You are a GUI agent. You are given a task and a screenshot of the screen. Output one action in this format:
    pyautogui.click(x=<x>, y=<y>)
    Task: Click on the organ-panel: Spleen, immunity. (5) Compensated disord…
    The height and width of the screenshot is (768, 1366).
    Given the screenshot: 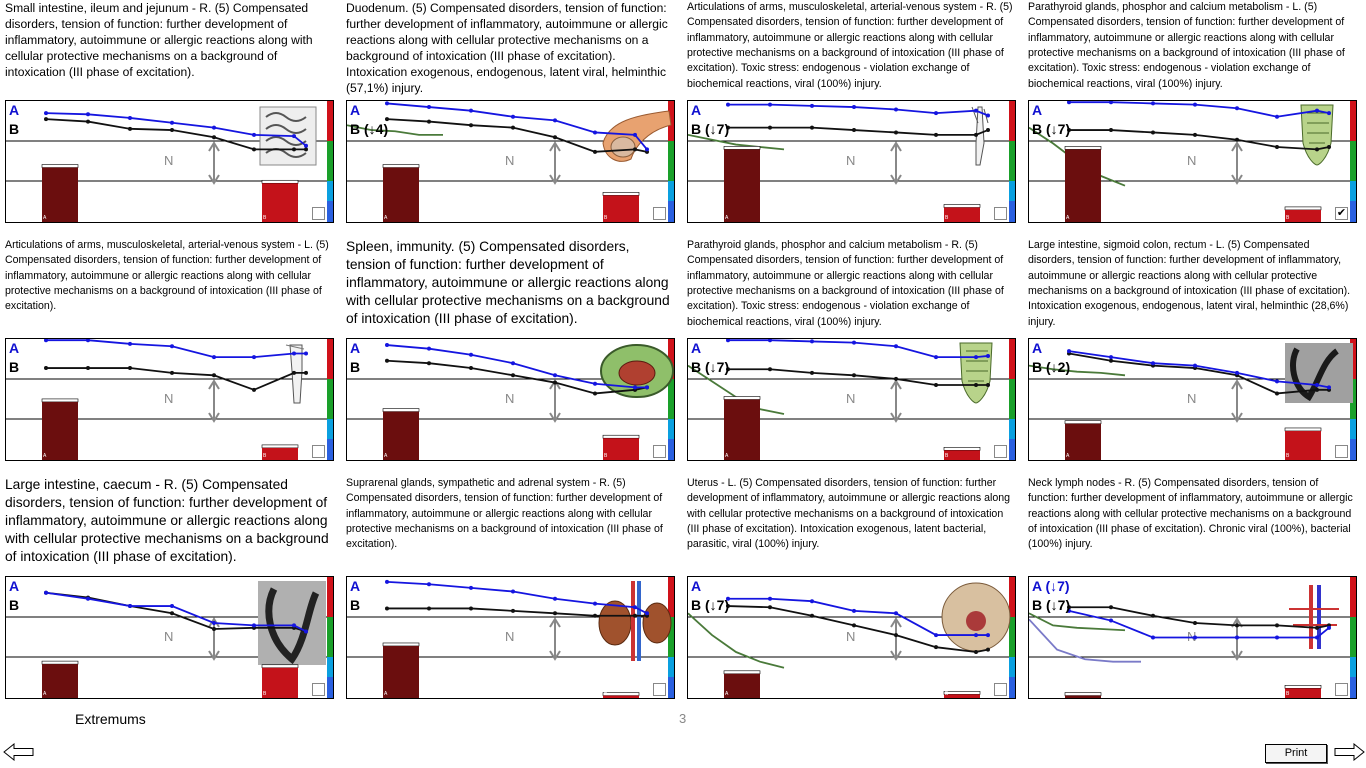 What is the action you would take?
    pyautogui.click(x=511, y=357)
    